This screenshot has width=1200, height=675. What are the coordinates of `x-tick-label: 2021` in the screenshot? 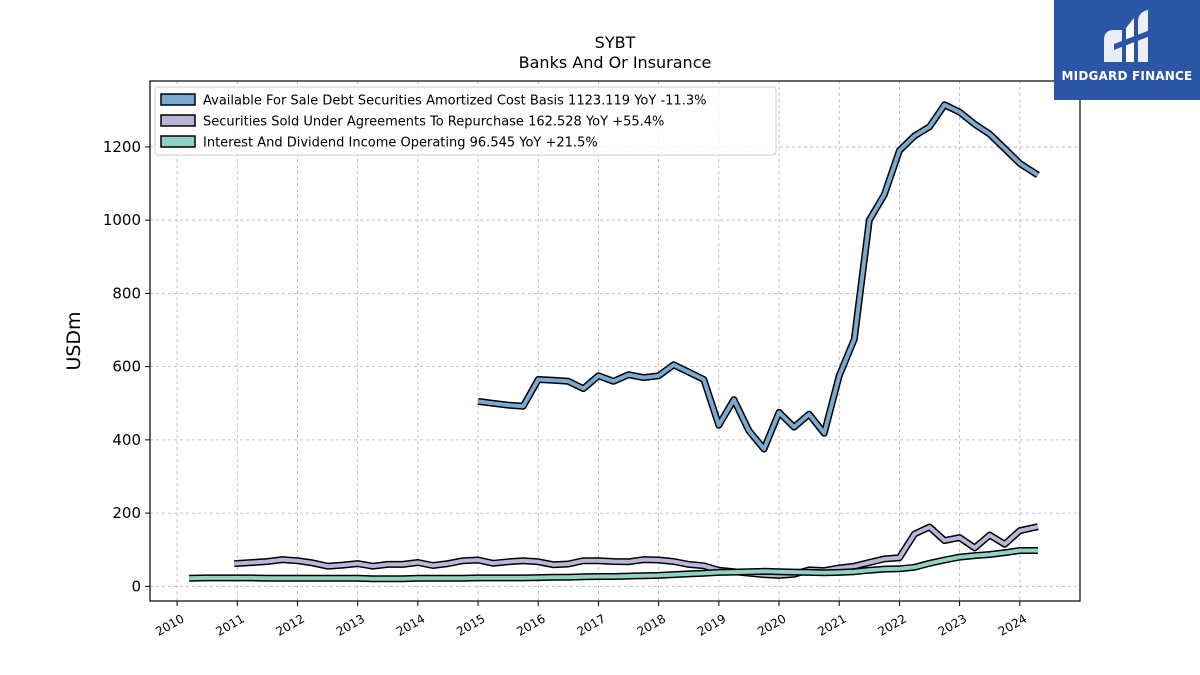 It's located at (831, 624).